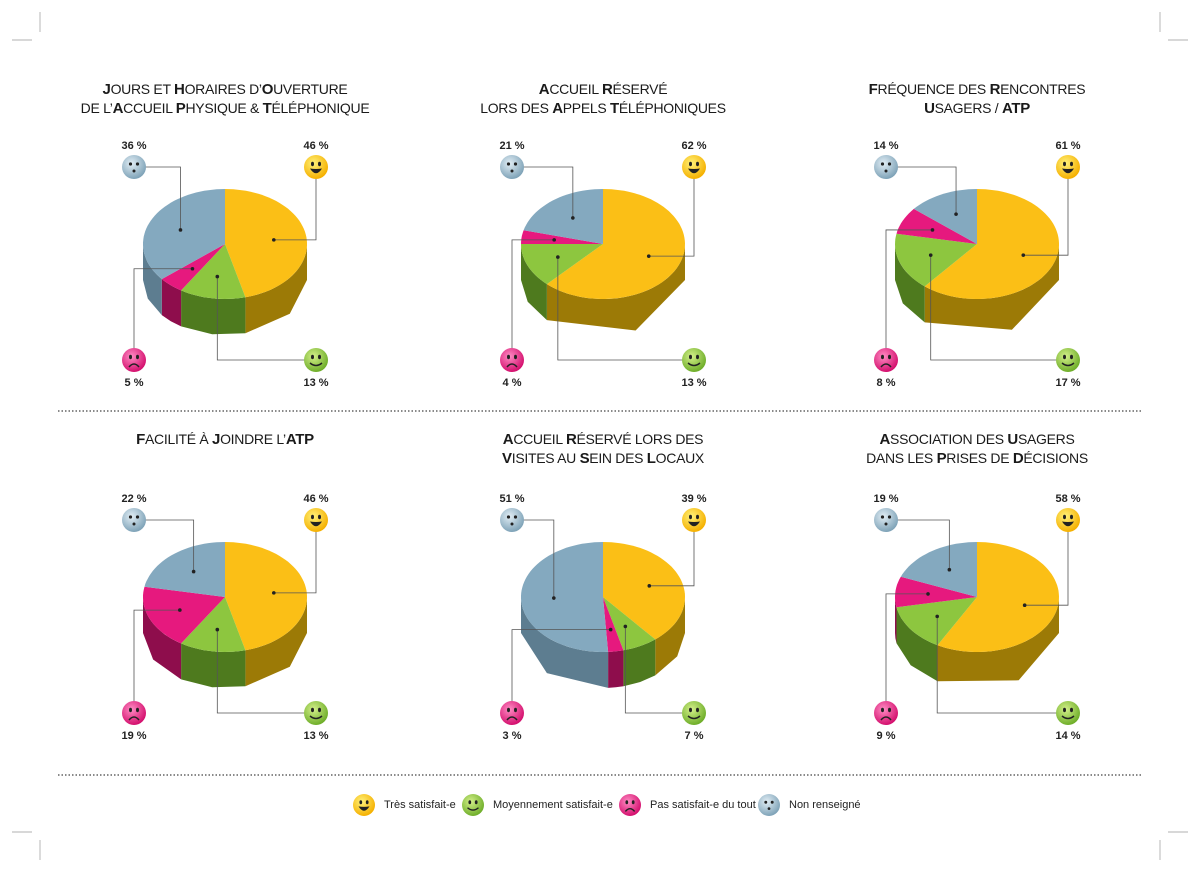  I want to click on legend-item-non: Non renseigné, so click(809, 805).